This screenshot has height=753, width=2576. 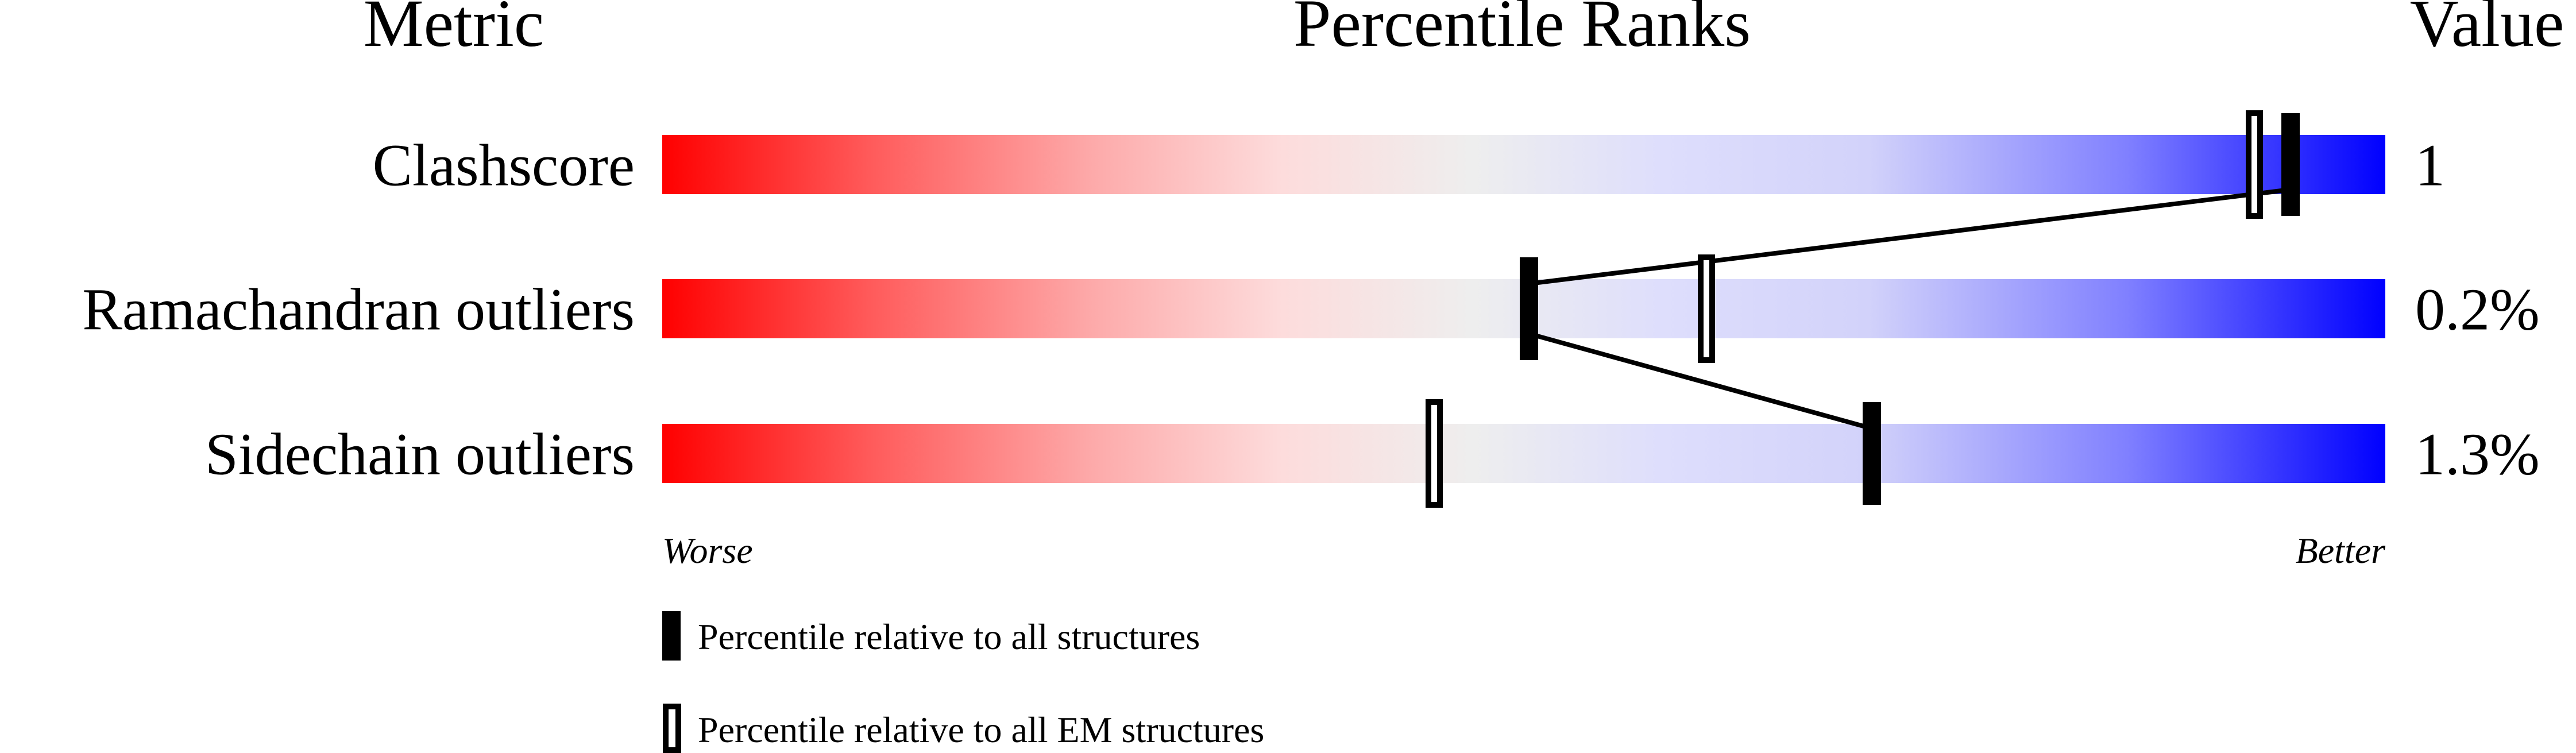 What do you see at coordinates (2477, 310) in the screenshot?
I see `metric-value: 0.2%` at bounding box center [2477, 310].